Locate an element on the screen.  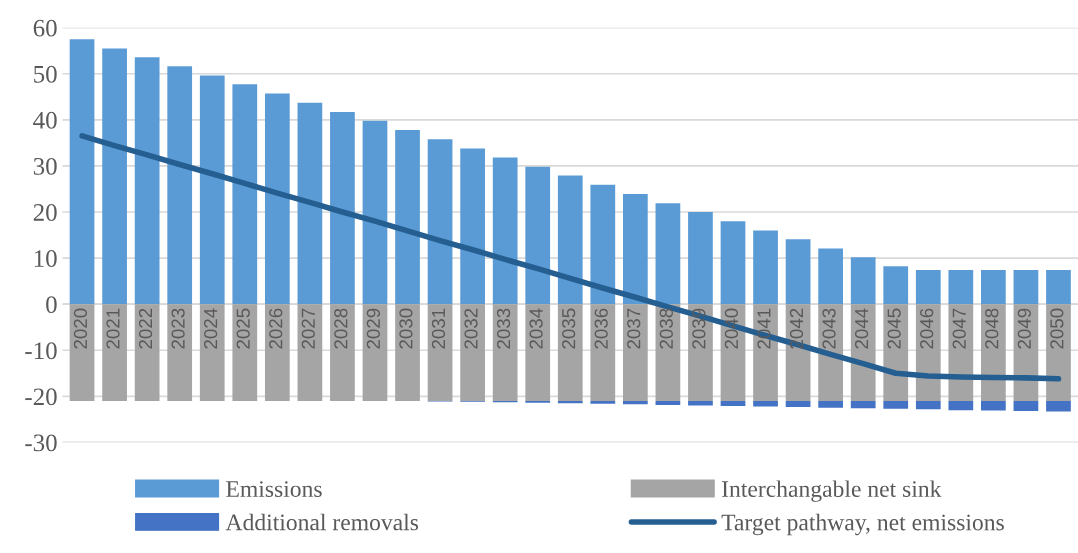
x-tick-label: 2020 is located at coordinates (80, 328).